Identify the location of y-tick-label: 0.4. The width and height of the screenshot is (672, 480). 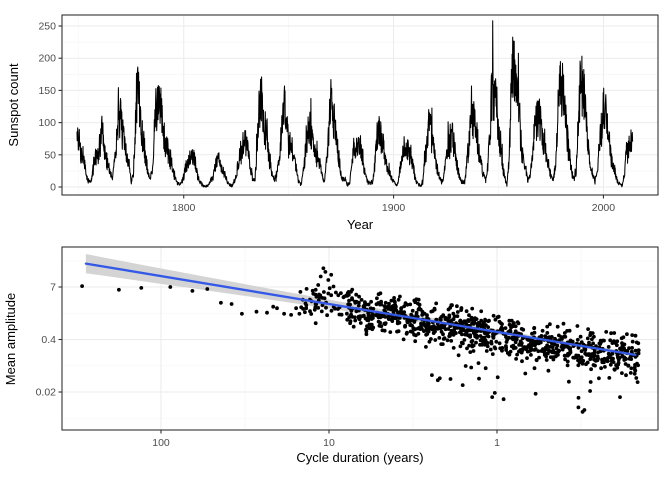
(48, 340).